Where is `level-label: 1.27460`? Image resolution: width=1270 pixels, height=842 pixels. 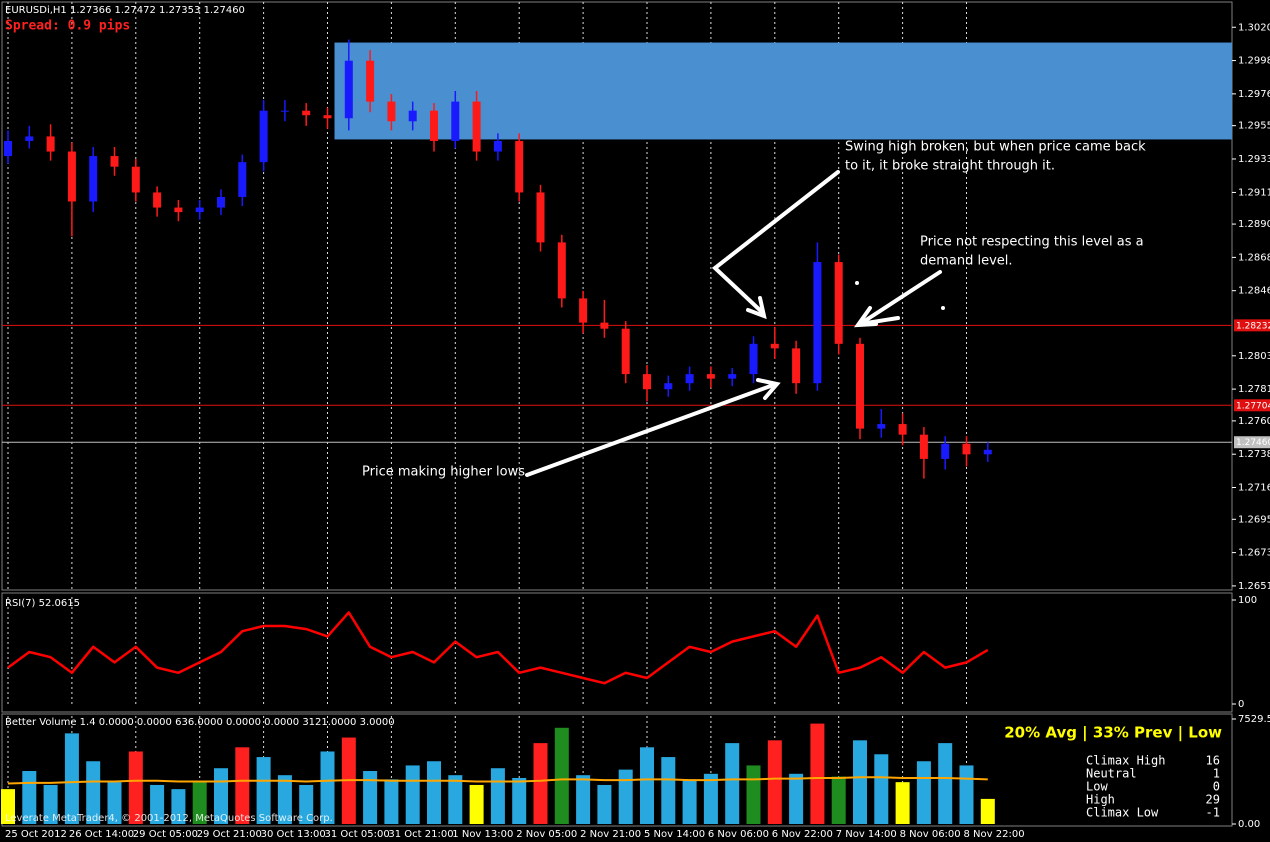
level-label: 1.27460 is located at coordinates (1253, 443).